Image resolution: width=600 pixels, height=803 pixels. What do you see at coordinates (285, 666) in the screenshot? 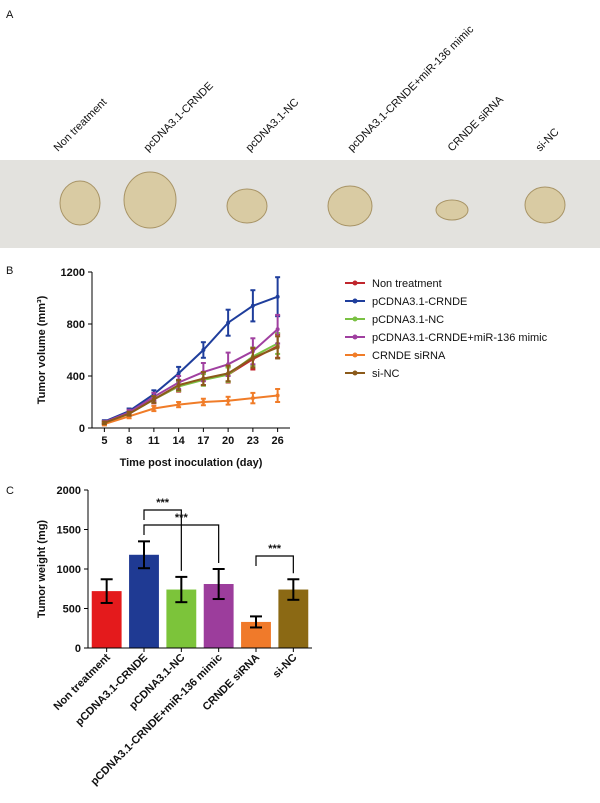
I see `x-tick-label: si-NC` at bounding box center [285, 666].